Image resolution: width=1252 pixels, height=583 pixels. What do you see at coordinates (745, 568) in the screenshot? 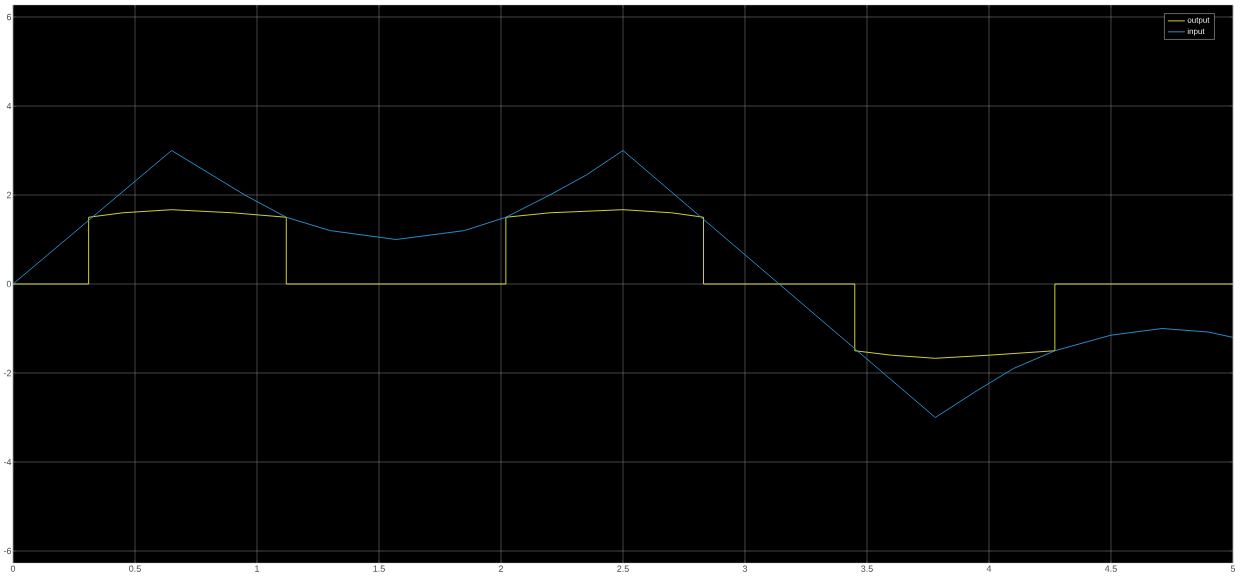
I see `x-tick-label: 3` at bounding box center [745, 568].